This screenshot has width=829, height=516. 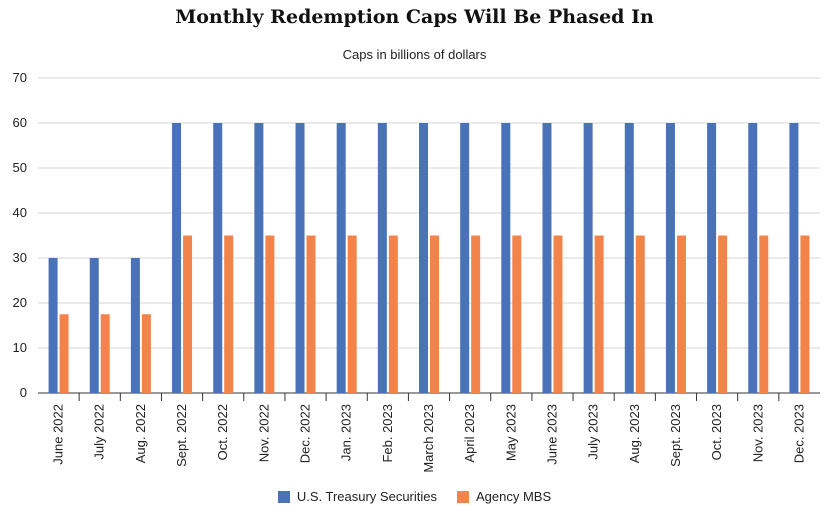 What do you see at coordinates (510, 432) in the screenshot?
I see `x-tick-label: May 2023` at bounding box center [510, 432].